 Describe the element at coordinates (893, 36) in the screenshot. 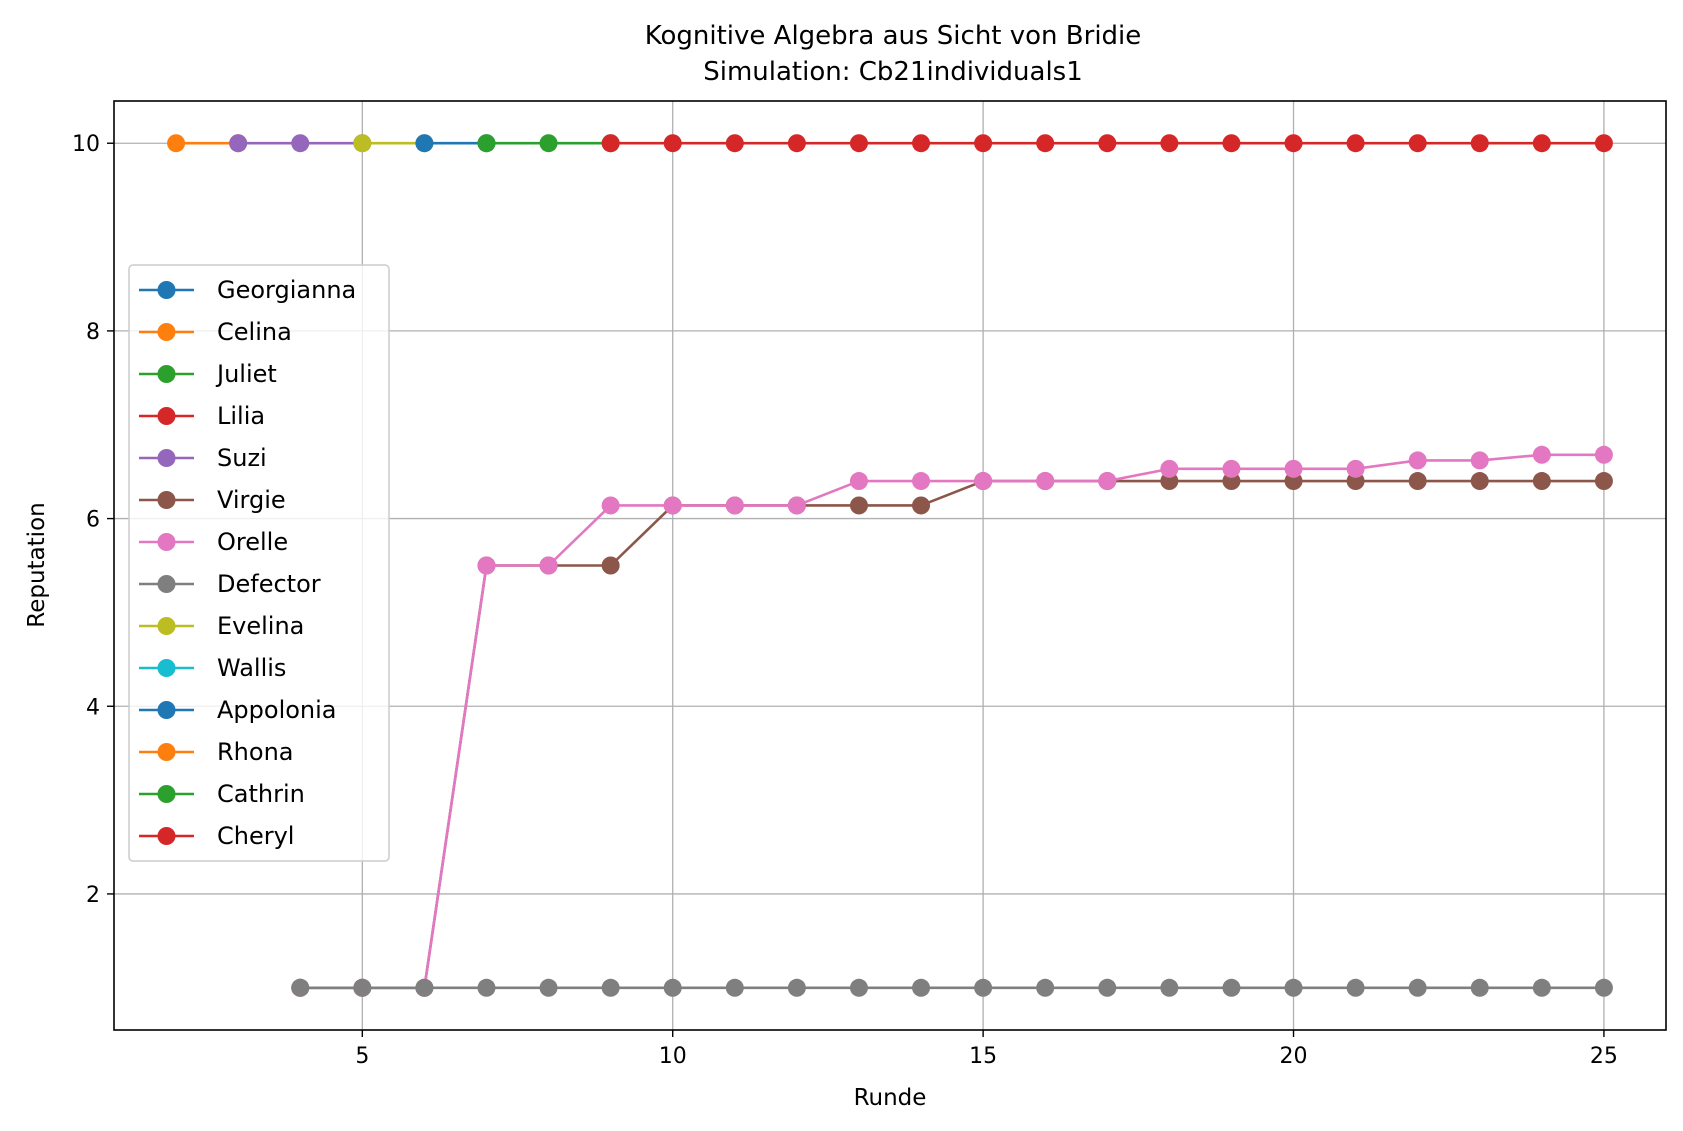

I see `chart-title: Kognitive Algebra aus Sicht von Bridie` at that location.